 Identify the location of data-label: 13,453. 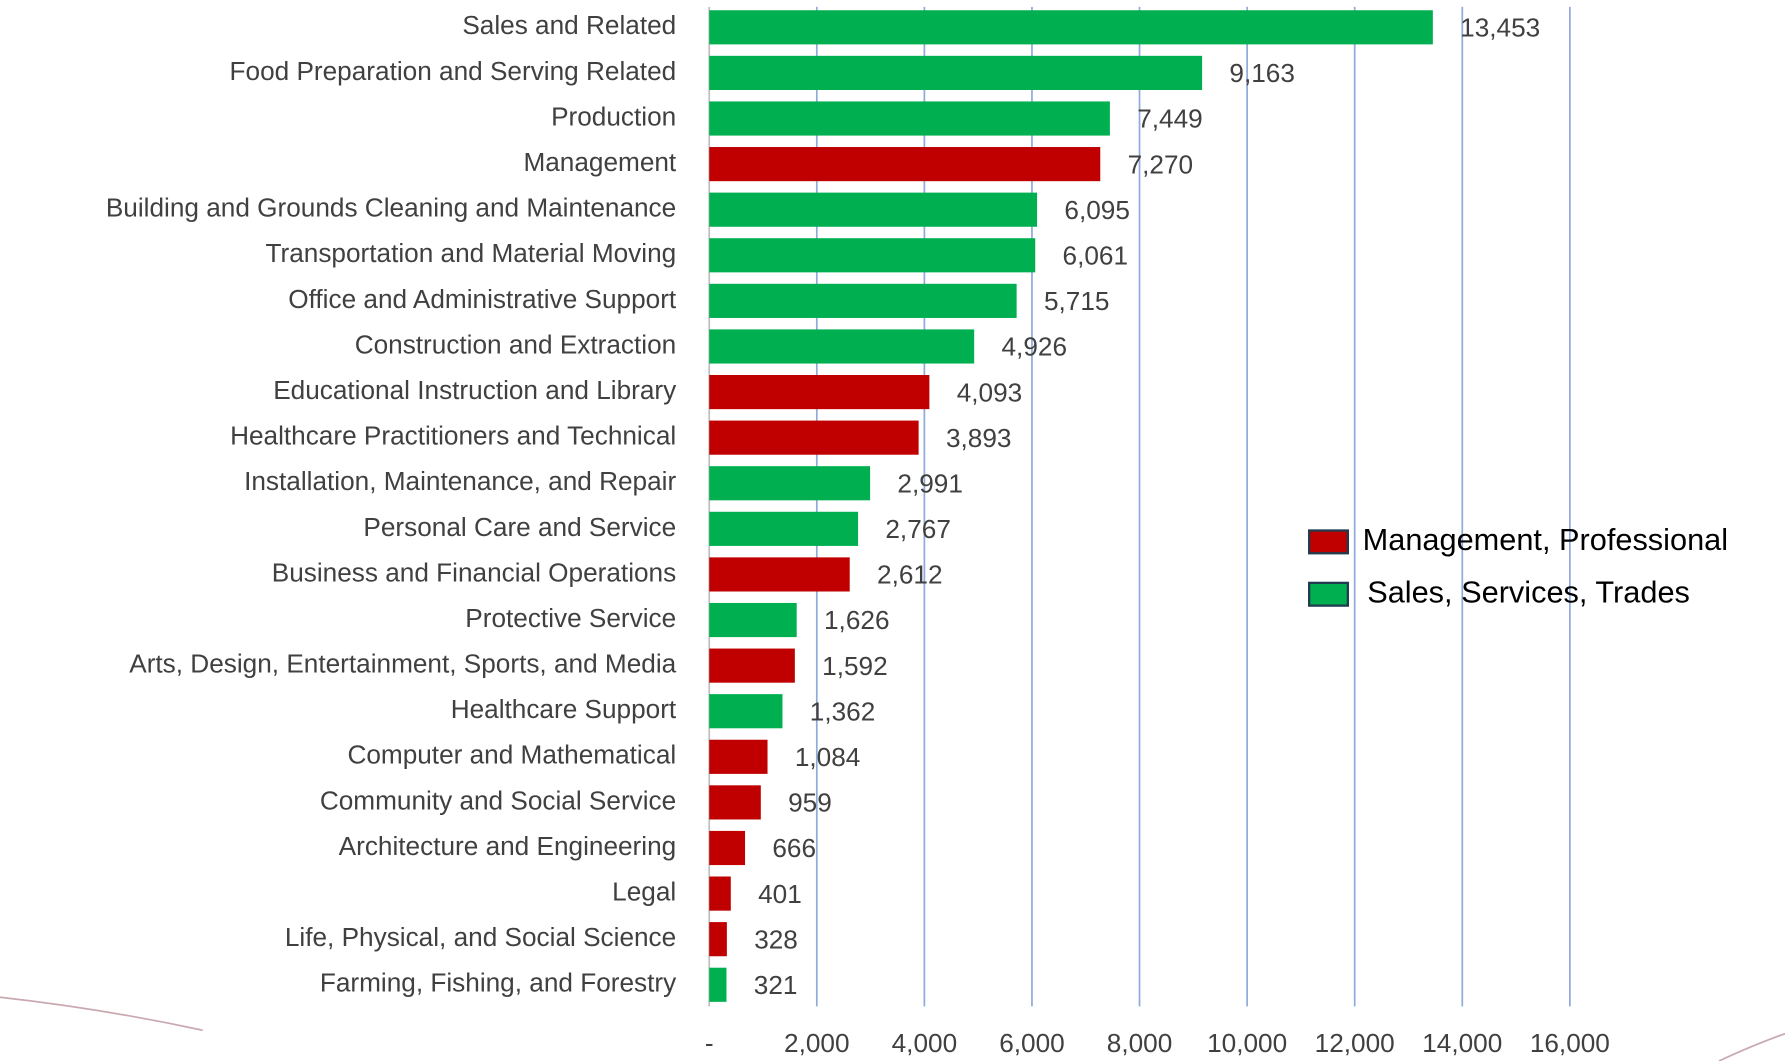
(1500, 28).